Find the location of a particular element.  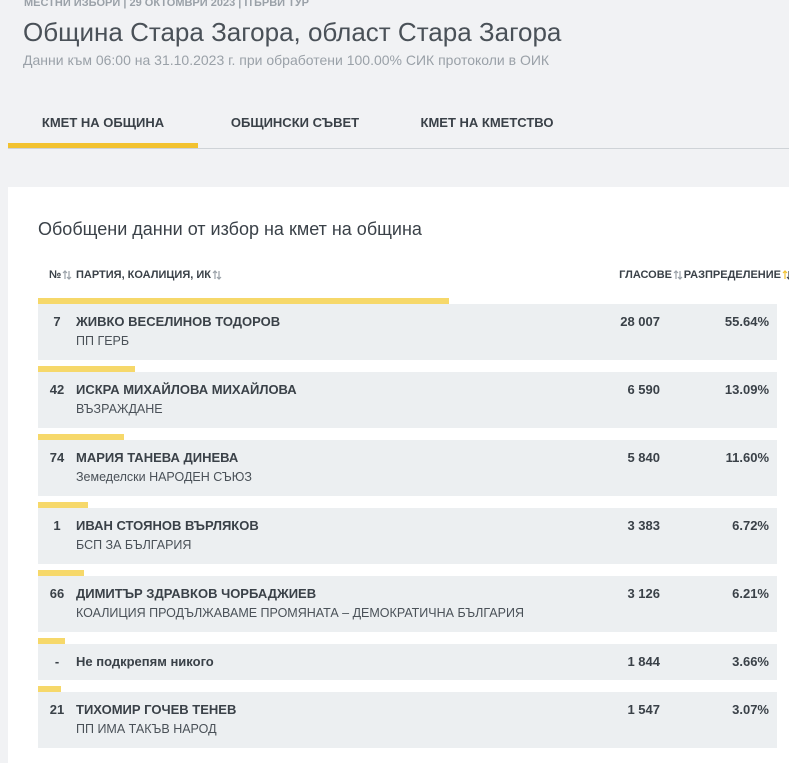

column-header: ГЛАСОВЕ is located at coordinates (645, 275).